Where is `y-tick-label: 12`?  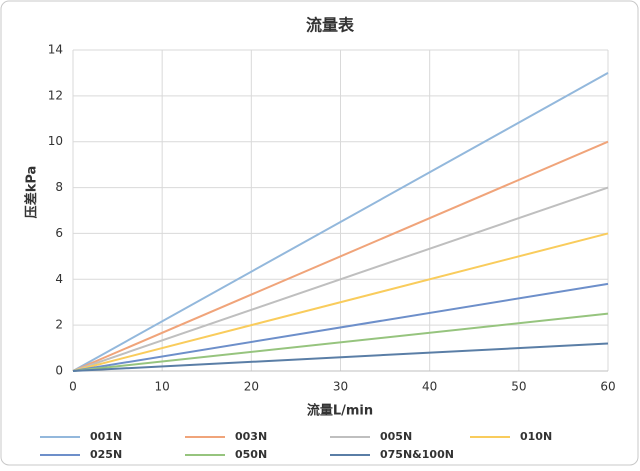
y-tick-label: 12 is located at coordinates (55, 95).